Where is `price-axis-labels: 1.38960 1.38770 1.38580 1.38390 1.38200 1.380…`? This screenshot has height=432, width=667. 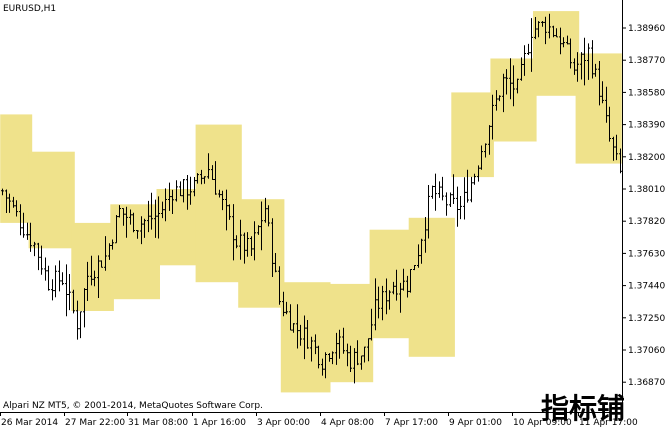 price-axis-labels: 1.38960 1.38770 1.38580 1.38390 1.38200 1.380… is located at coordinates (643, 206).